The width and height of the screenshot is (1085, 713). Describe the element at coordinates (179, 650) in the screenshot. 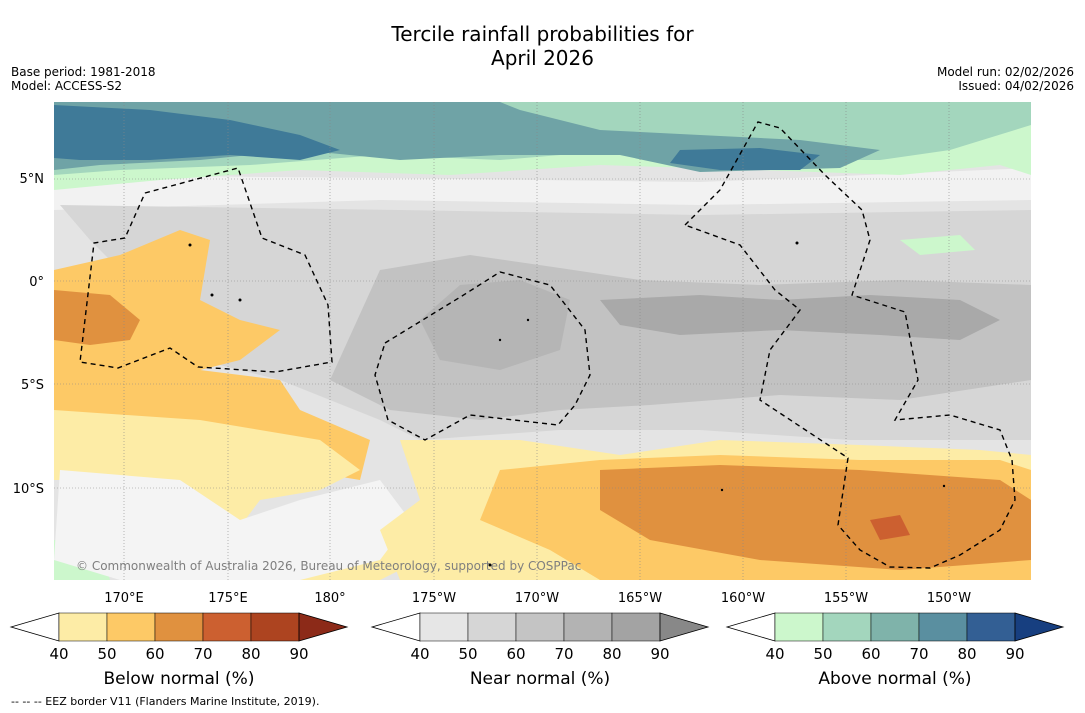

I see `colorbar-below-normal: 40 50 60 70 80 90 Below normal (%)` at that location.